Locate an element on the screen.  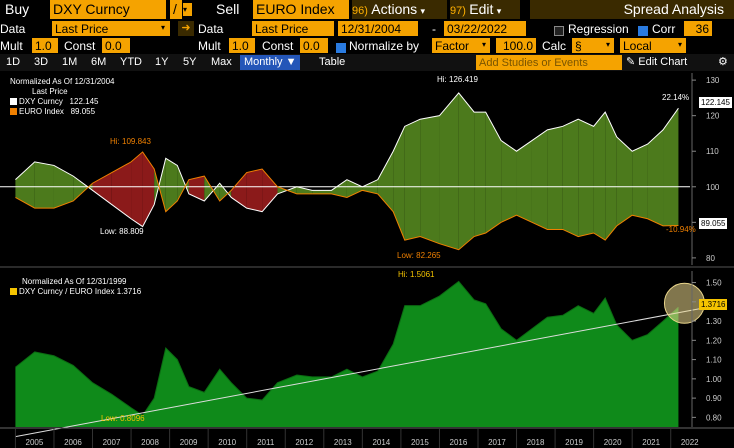
mult-label-2: Mult is located at coordinates (209, 46).